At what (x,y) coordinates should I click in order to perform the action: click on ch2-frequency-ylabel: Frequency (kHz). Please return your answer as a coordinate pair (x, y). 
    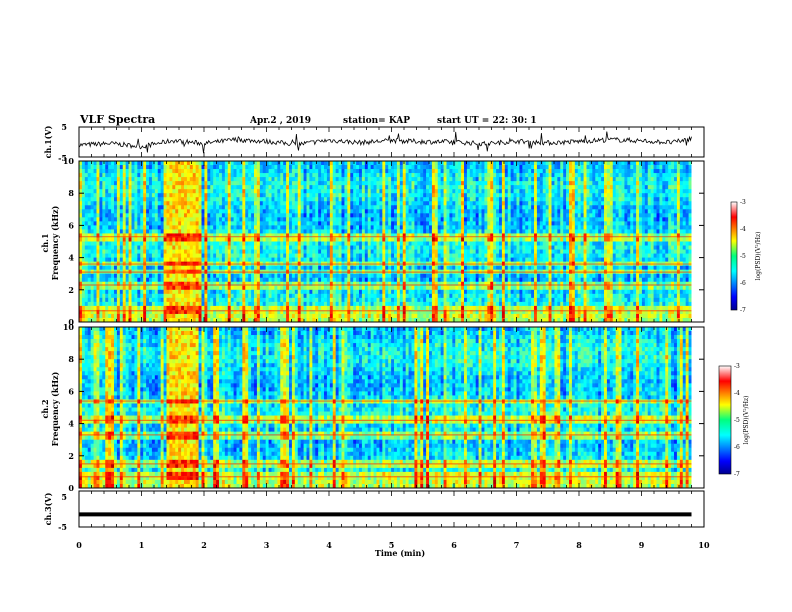
    Looking at the image, I should click on (55, 408).